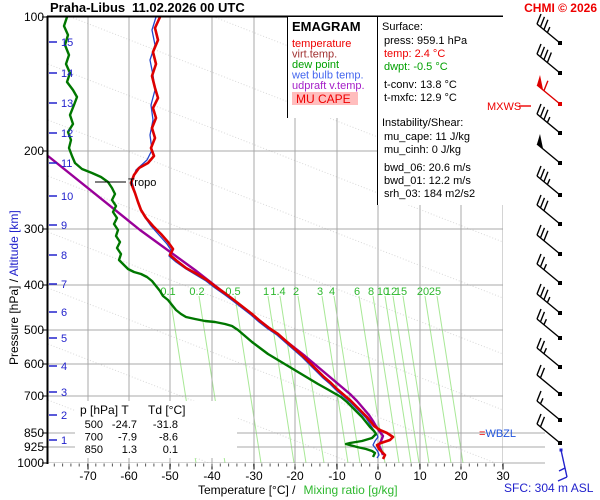 This screenshot has height=500, width=600. I want to click on table-cell: -7.9, so click(127, 438).